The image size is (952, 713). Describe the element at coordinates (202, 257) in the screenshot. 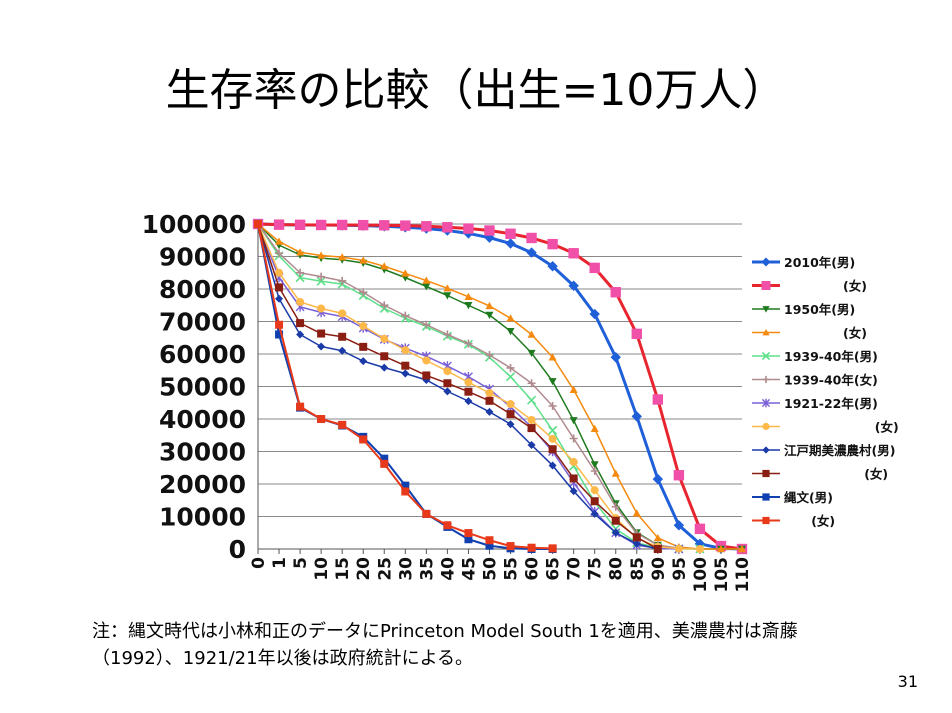

I see `y-tick-label: 90000` at that location.